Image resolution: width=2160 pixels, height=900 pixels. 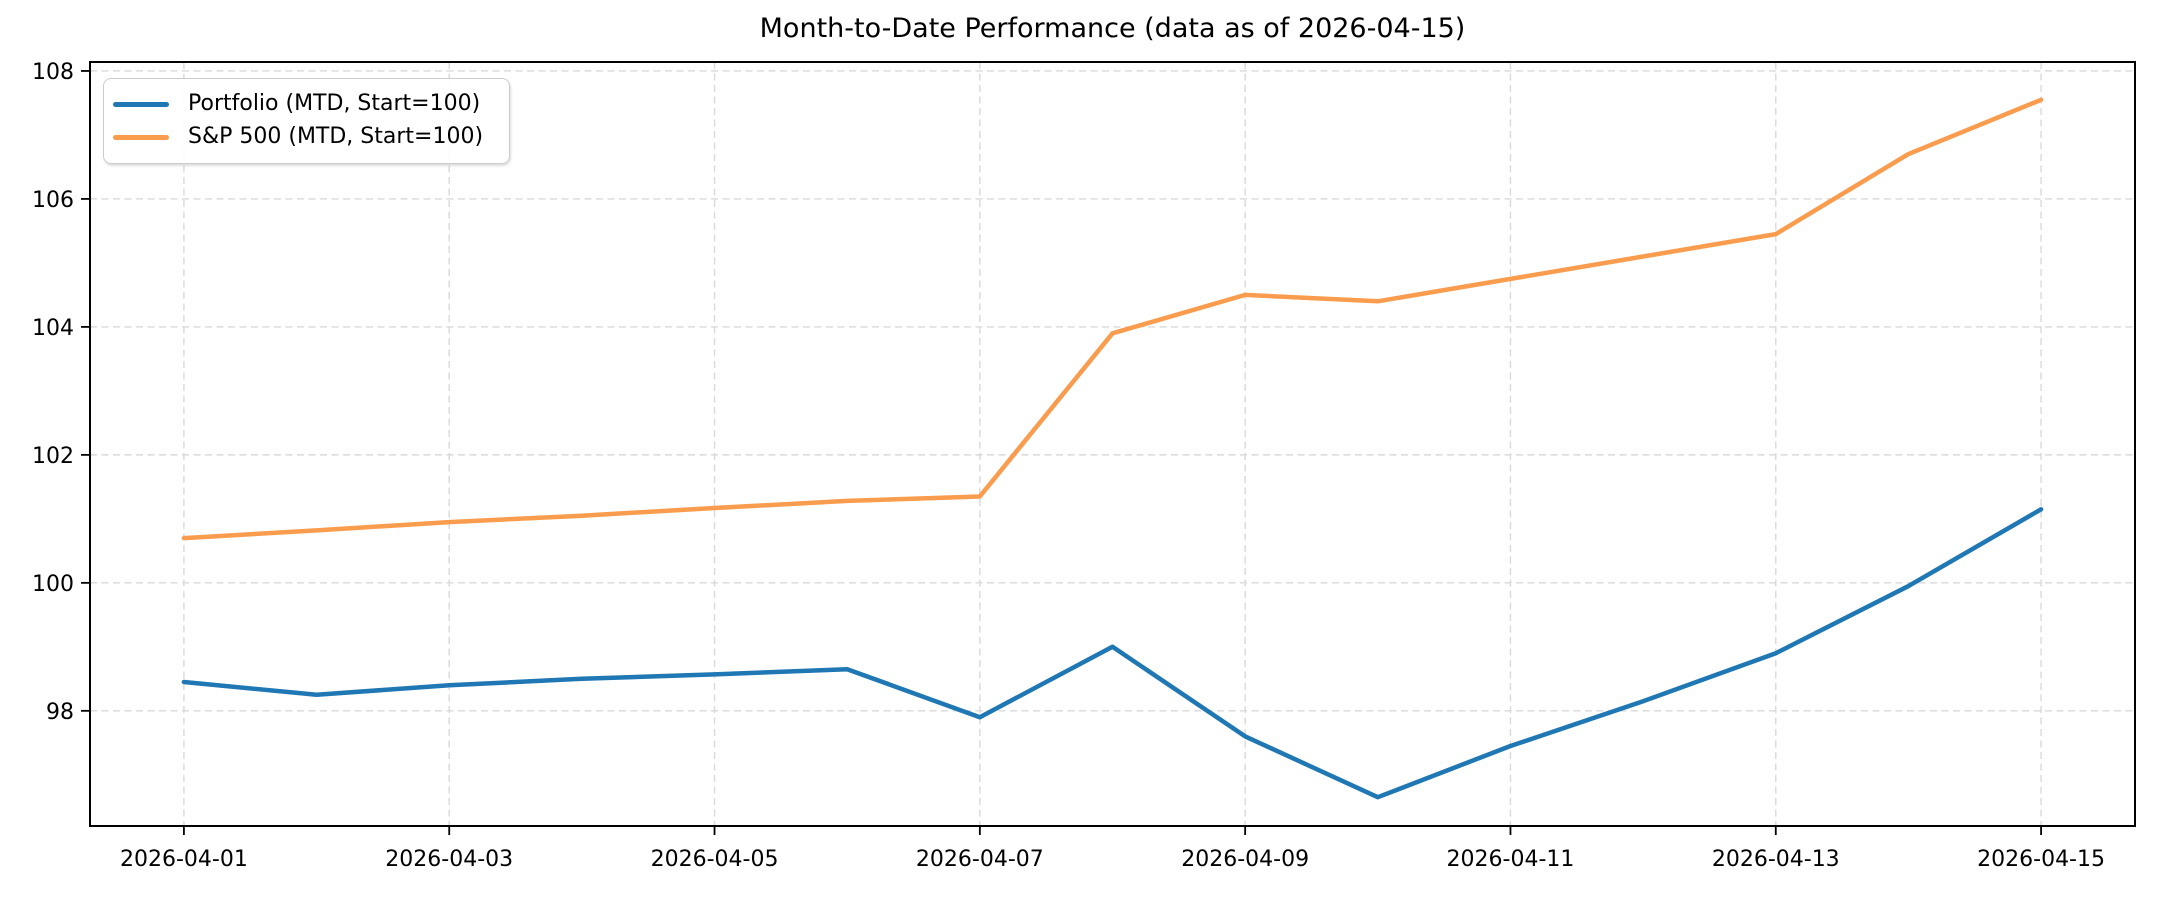 What do you see at coordinates (141, 104) in the screenshot?
I see `portfolio-line-swatch` at bounding box center [141, 104].